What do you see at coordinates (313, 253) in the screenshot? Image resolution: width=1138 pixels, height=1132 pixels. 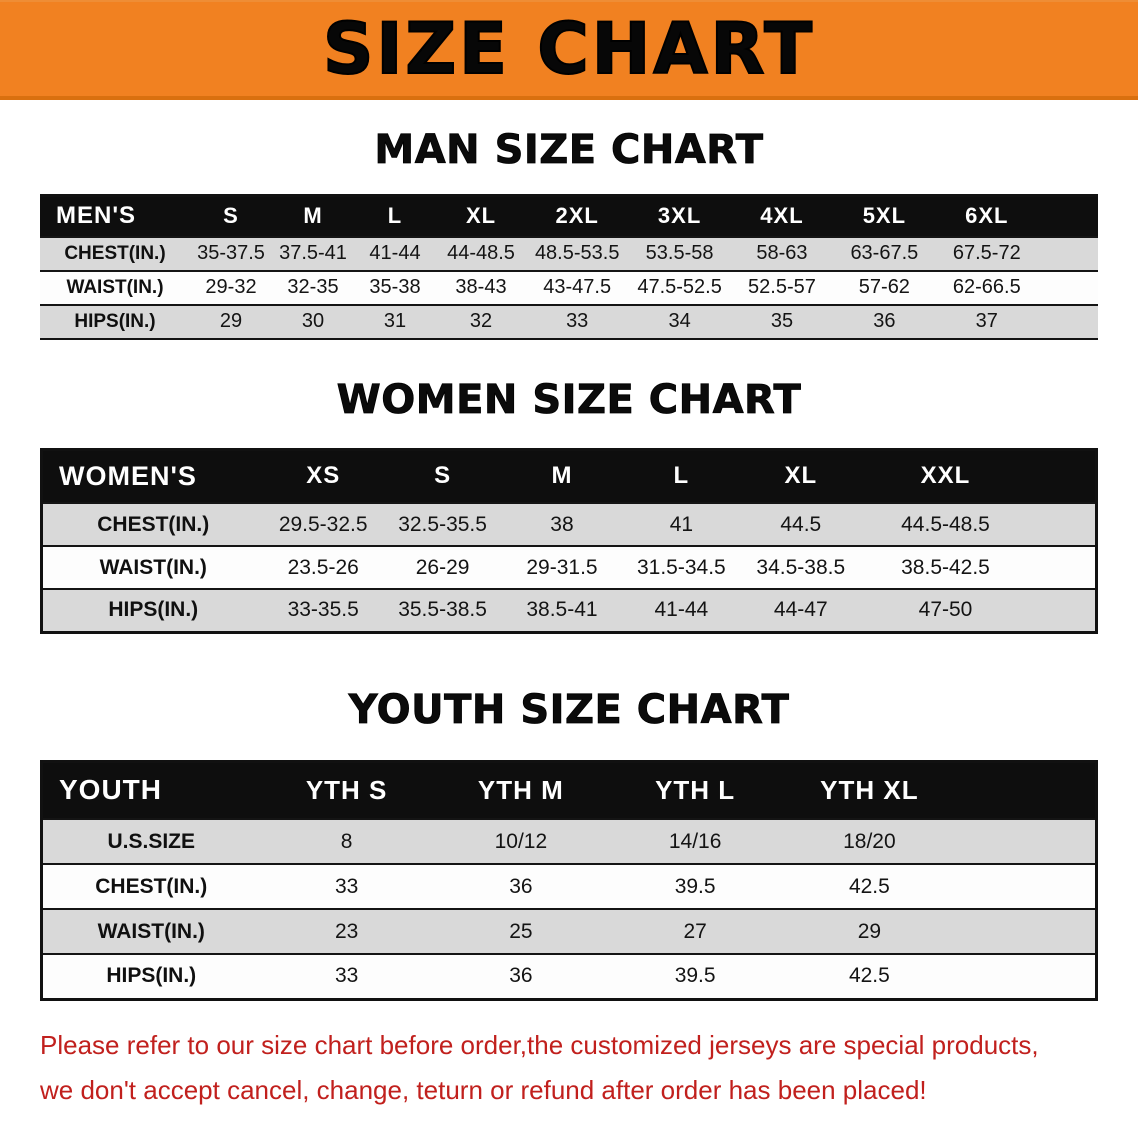 I see `size-value-cell: 37.5-41` at bounding box center [313, 253].